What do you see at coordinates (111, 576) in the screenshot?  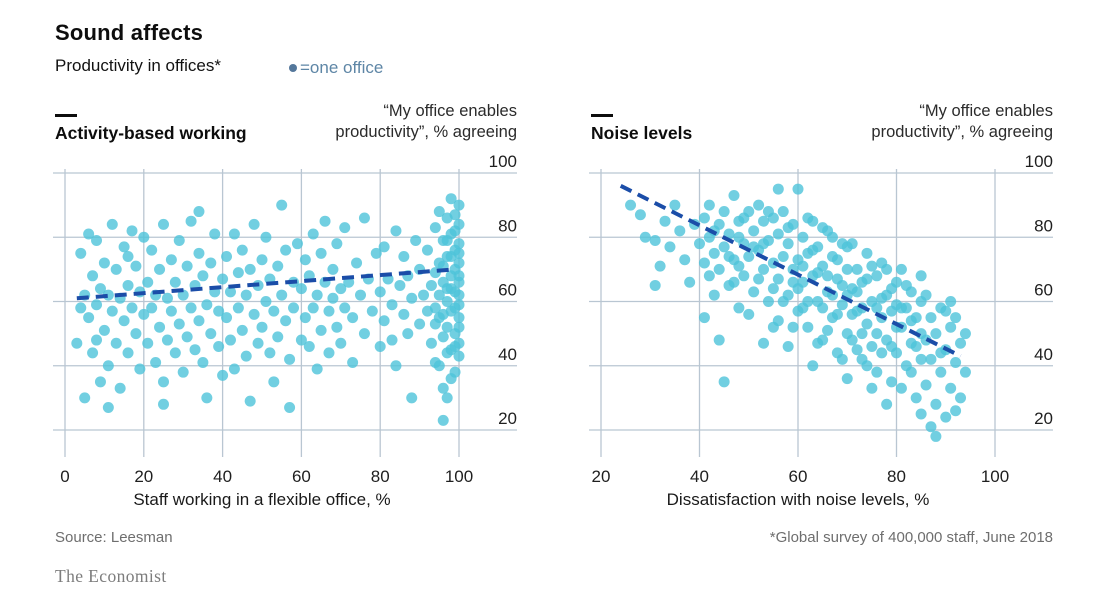 I see `economist-wordmark: The Economist` at bounding box center [111, 576].